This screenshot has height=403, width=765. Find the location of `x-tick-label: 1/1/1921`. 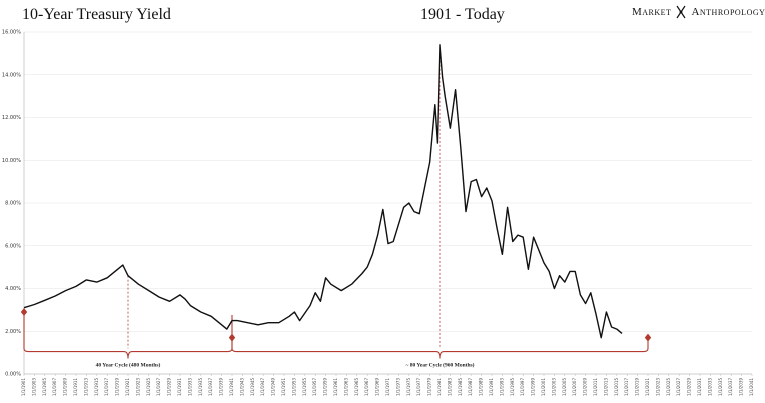

x-tick-label: 1/1/1921 is located at coordinates (127, 387).